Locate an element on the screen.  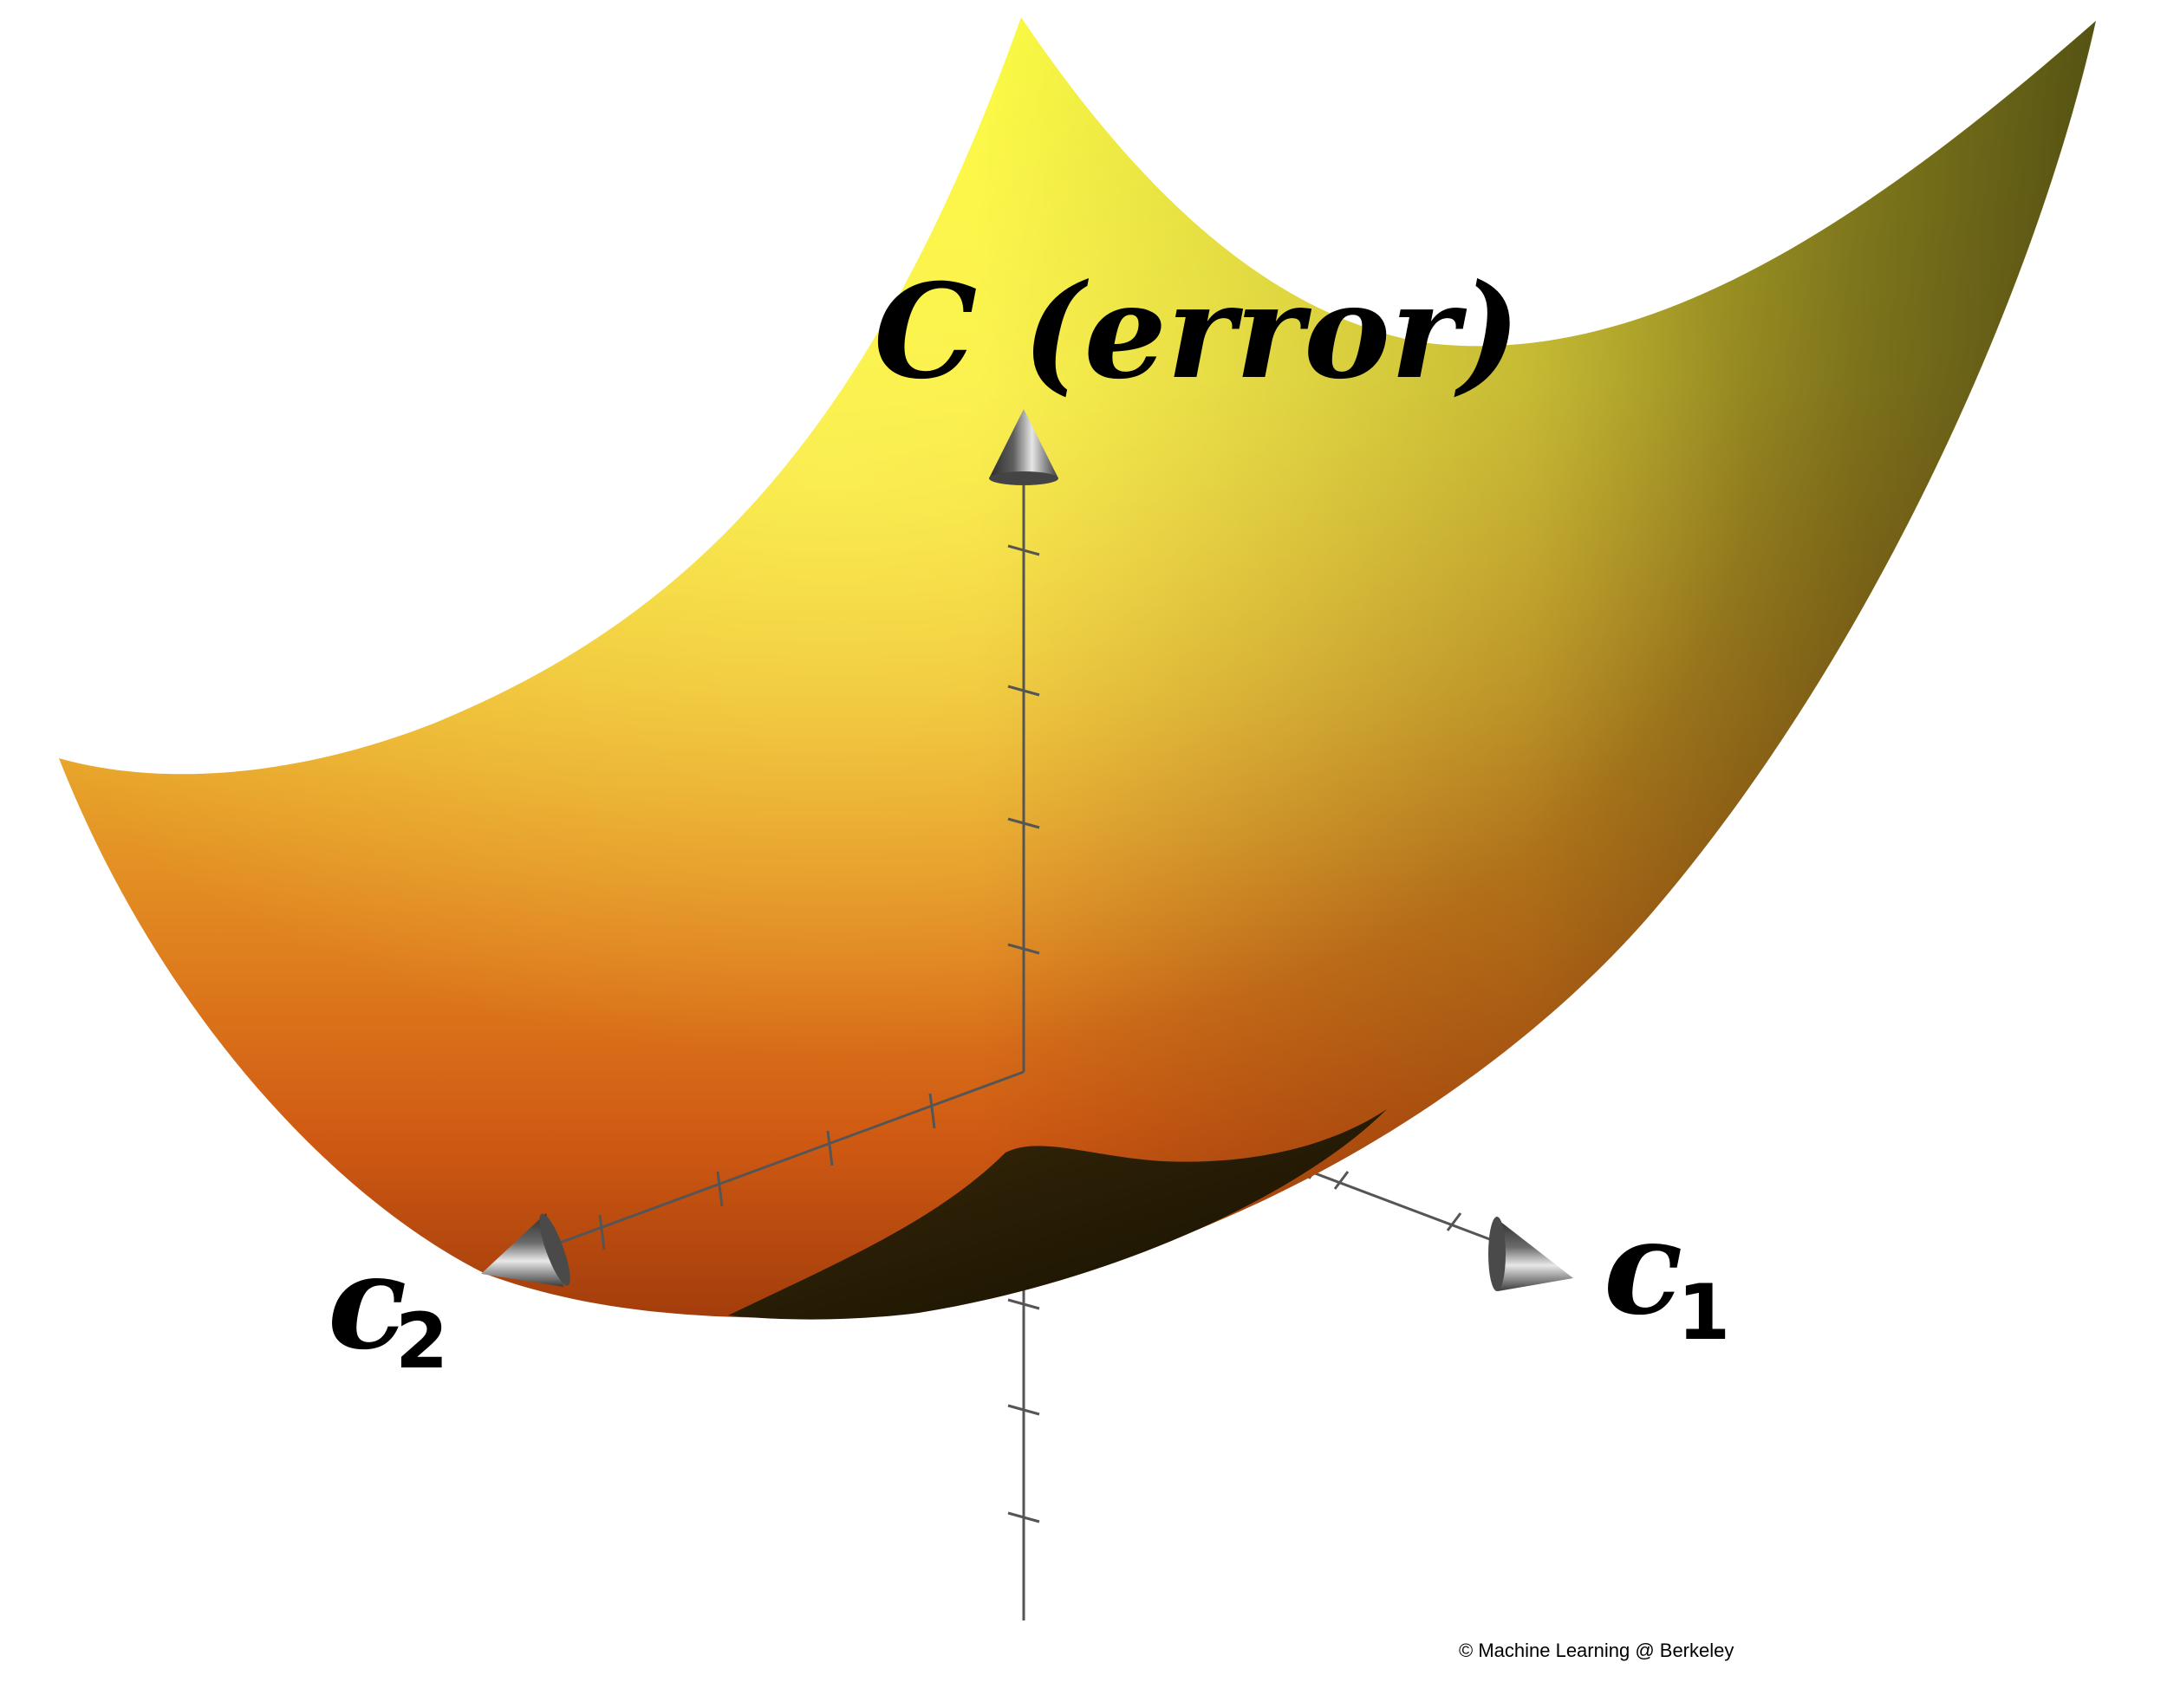
vertical-axis-lower is located at coordinates (1023, 1451).